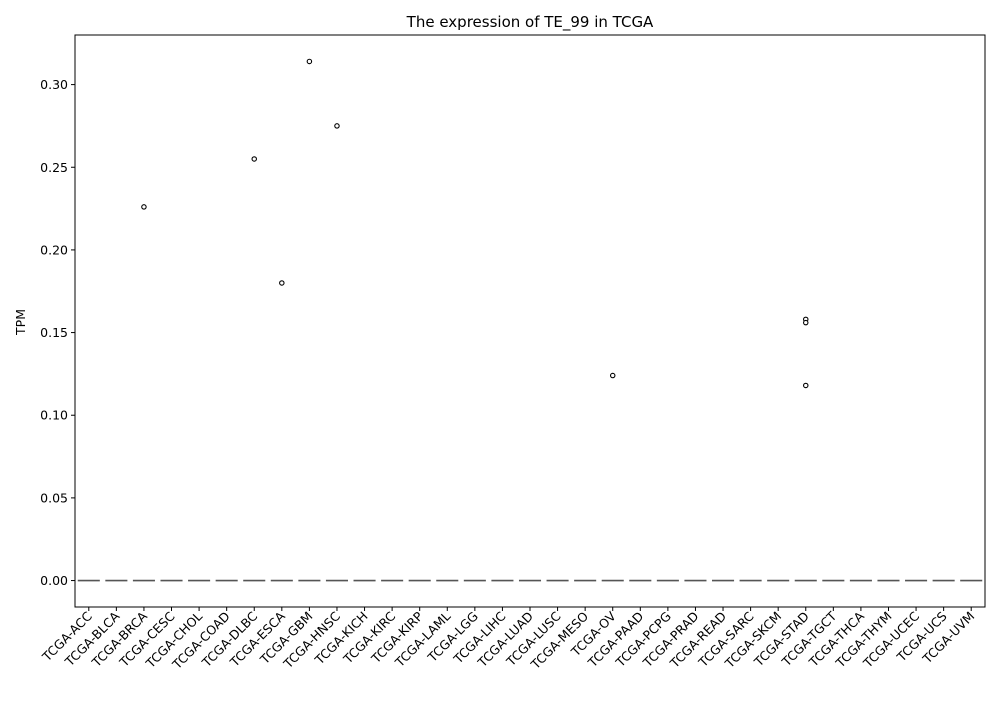  Describe the element at coordinates (54, 84) in the screenshot. I see `y-tick-label: 0.30` at that location.